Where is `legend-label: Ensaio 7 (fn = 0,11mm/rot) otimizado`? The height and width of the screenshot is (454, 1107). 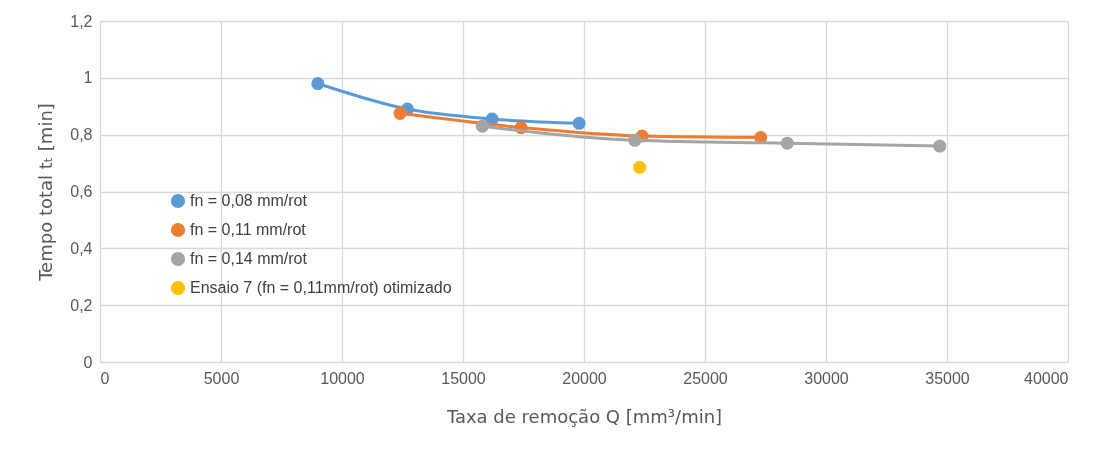 legend-label: Ensaio 7 (fn = 0,11mm/rot) otimizado is located at coordinates (321, 287).